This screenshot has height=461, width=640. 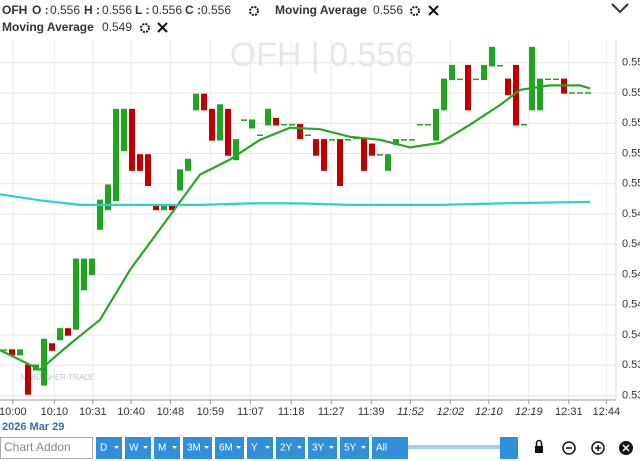 I want to click on x-tick-label: 10:48, so click(x=171, y=412).